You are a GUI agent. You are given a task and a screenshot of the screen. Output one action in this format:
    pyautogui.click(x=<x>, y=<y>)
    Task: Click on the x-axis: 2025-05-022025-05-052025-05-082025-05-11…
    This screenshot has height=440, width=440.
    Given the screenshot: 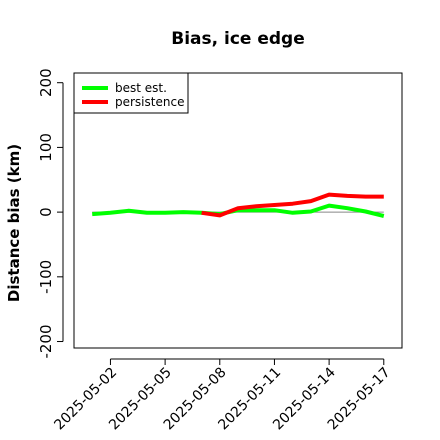 What is the action you would take?
    pyautogui.click(x=222, y=395)
    